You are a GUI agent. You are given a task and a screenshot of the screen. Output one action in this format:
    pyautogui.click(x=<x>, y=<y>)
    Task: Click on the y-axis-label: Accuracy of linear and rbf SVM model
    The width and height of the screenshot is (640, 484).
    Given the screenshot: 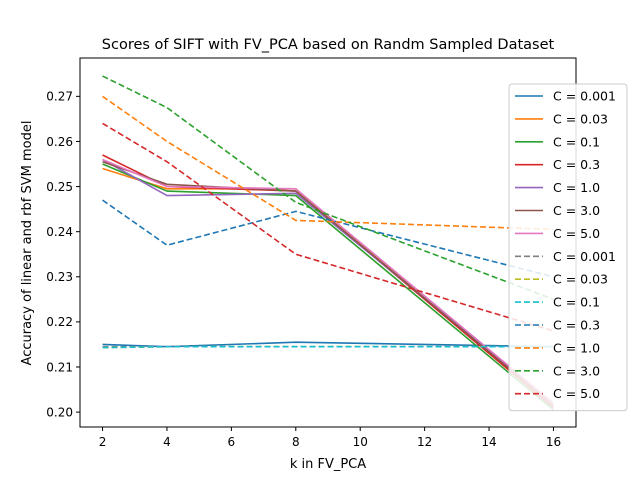 What is the action you would take?
    pyautogui.click(x=27, y=243)
    